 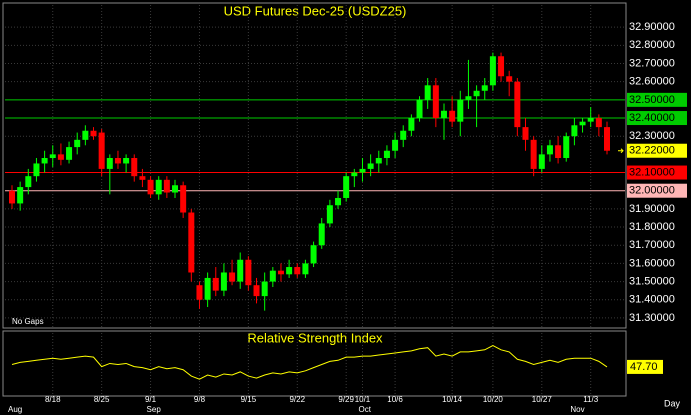 I want to click on level-label: 32.10000, so click(x=652, y=172).